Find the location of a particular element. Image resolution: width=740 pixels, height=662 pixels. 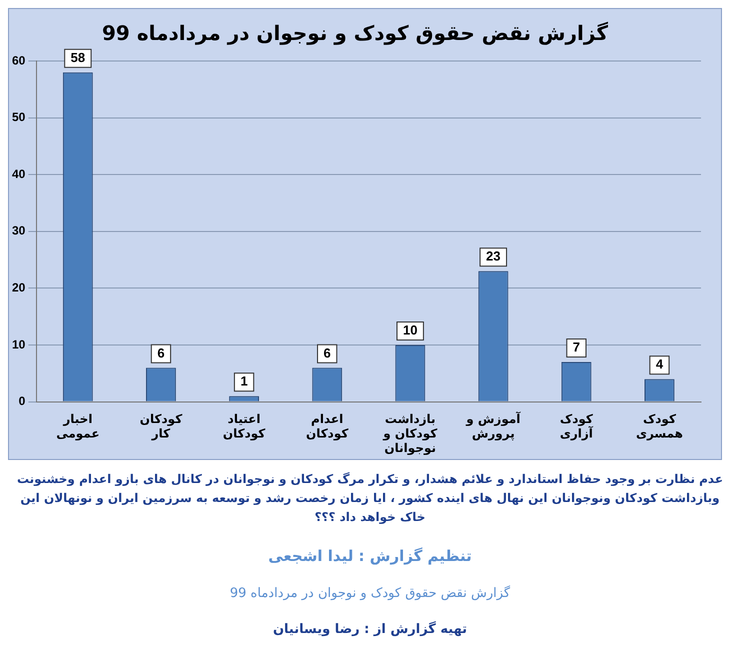

text: تنظیم گزارش : لیدا اشجعی is located at coordinates (370, 556).